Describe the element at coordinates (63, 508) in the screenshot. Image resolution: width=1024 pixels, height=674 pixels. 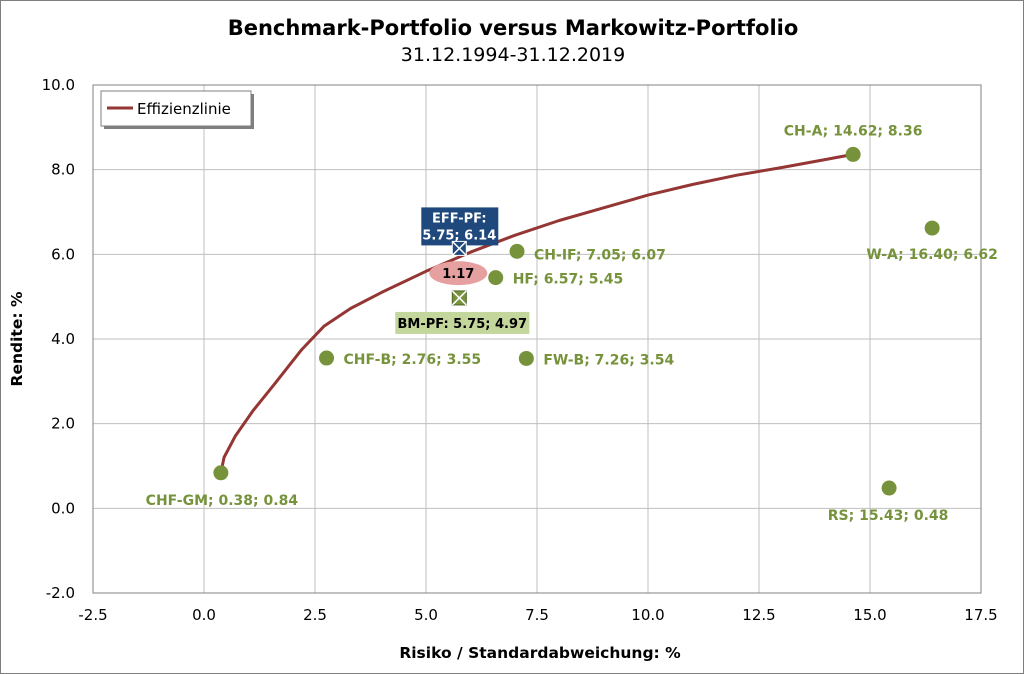
I see `y-tick-label: 0.0` at that location.